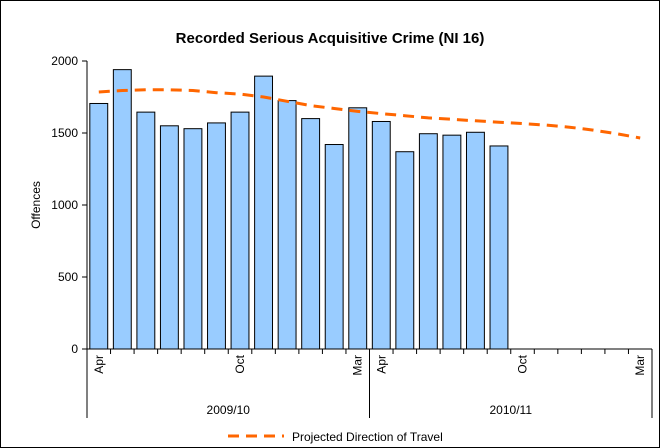 Image resolution: width=660 pixels, height=448 pixels. What do you see at coordinates (36, 205) in the screenshot?
I see `y-axis-label: Offences` at bounding box center [36, 205].